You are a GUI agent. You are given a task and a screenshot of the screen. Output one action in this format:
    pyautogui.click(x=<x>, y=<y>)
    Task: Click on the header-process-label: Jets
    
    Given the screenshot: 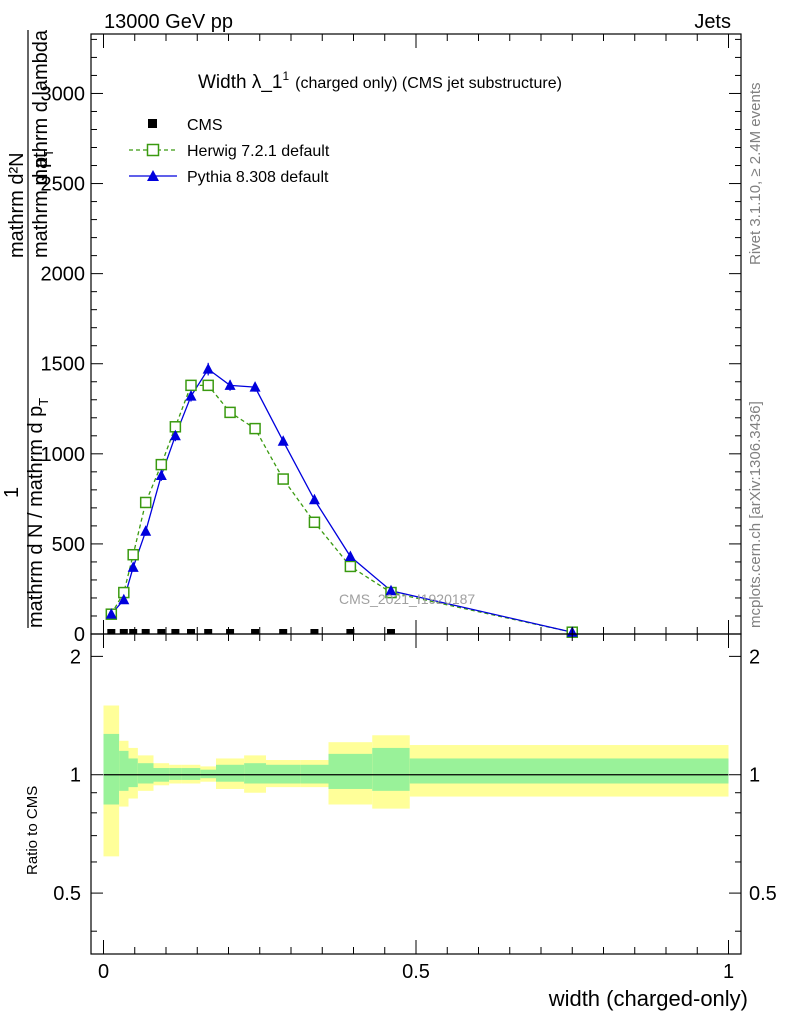 What is the action you would take?
    pyautogui.click(x=712, y=22)
    